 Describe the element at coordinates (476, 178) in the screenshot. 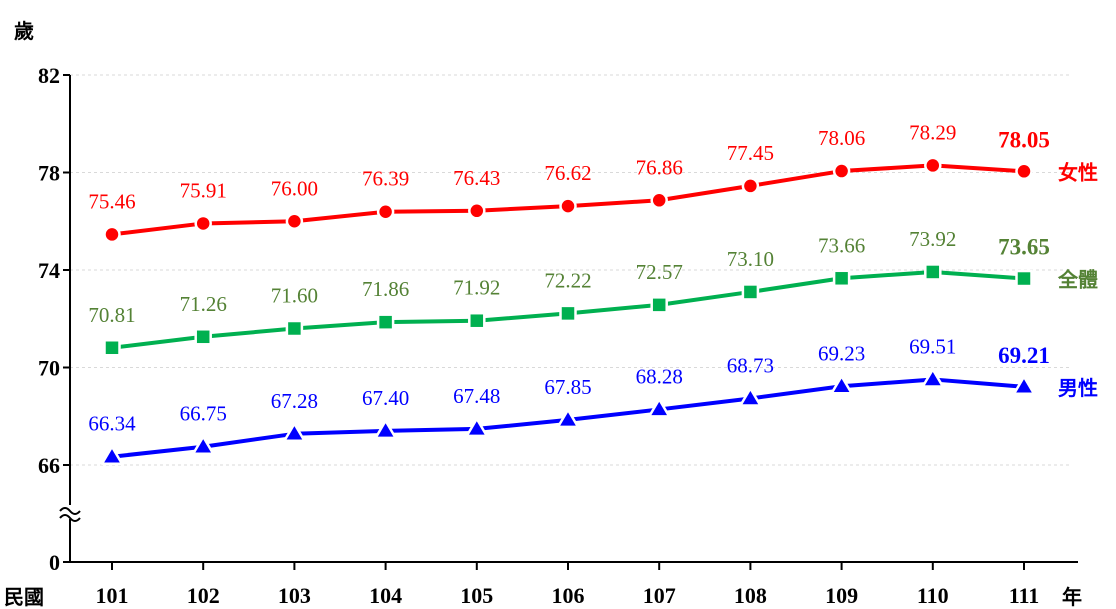

I see `data-label: 76.43` at that location.